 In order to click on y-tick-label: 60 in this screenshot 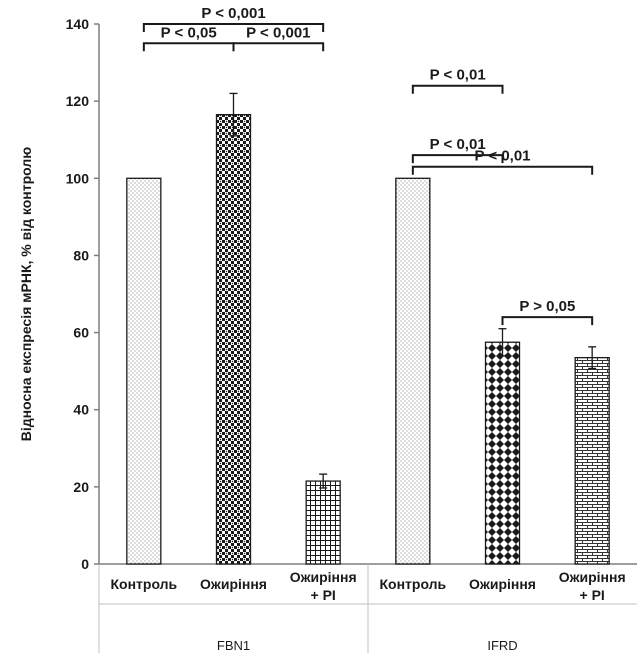, I will do `click(81, 333)`.